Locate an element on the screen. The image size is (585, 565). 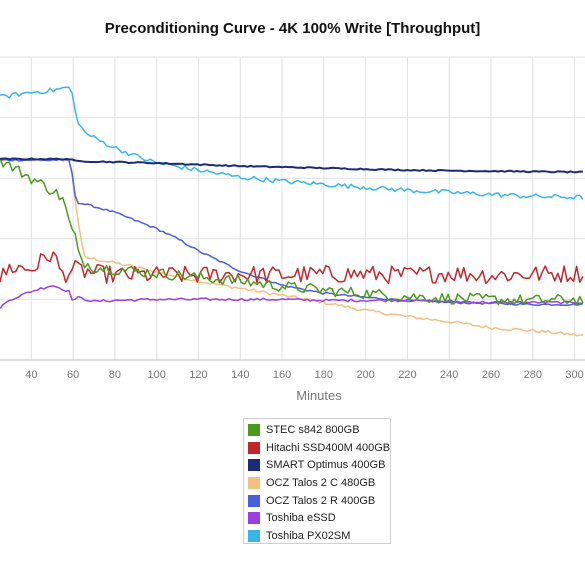
x-tick-label: 180 is located at coordinates (324, 375).